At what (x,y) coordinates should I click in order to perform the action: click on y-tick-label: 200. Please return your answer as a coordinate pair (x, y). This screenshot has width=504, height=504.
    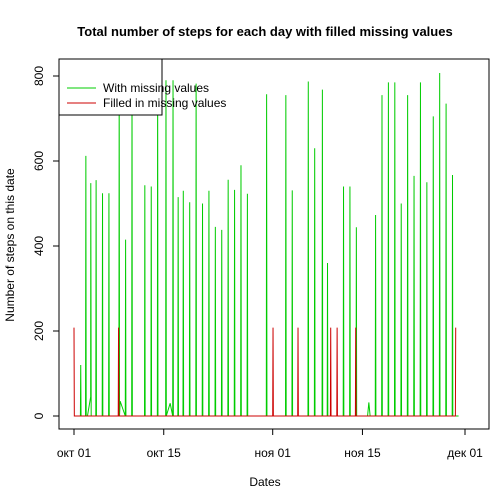
    Looking at the image, I should click on (39, 331).